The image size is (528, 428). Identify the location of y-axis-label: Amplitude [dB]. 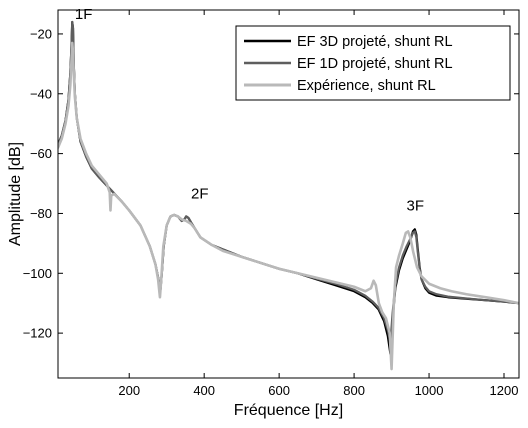
(15, 194).